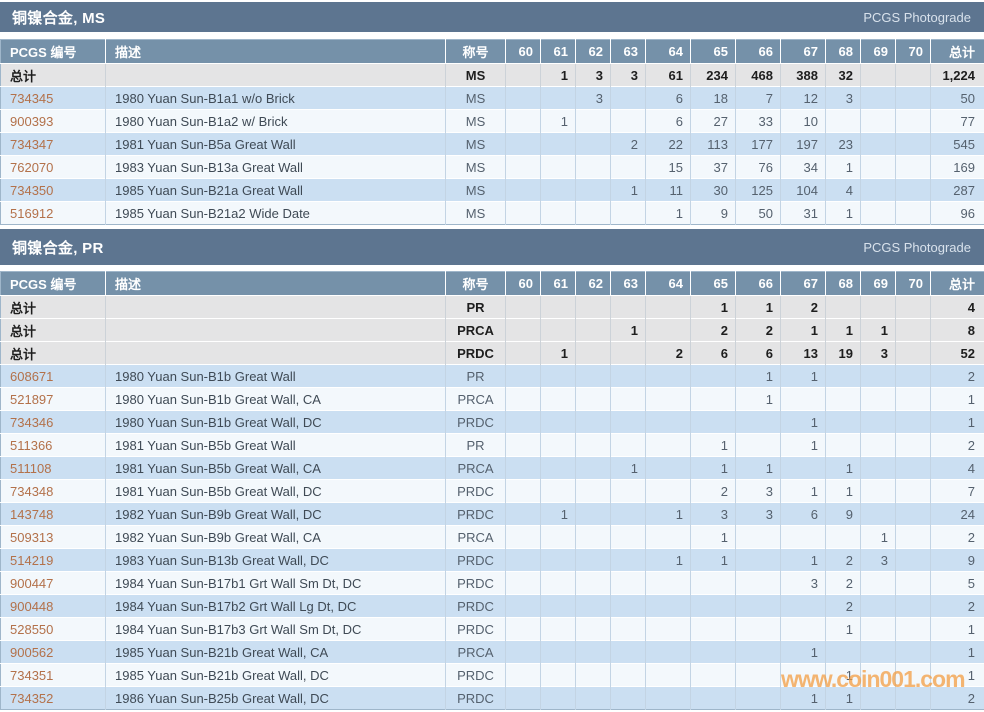 The height and width of the screenshot is (712, 984). Describe the element at coordinates (275, 491) in the screenshot. I see `description-cell: 1981 Yuan Sun-B5b Great Wall, DC` at that location.